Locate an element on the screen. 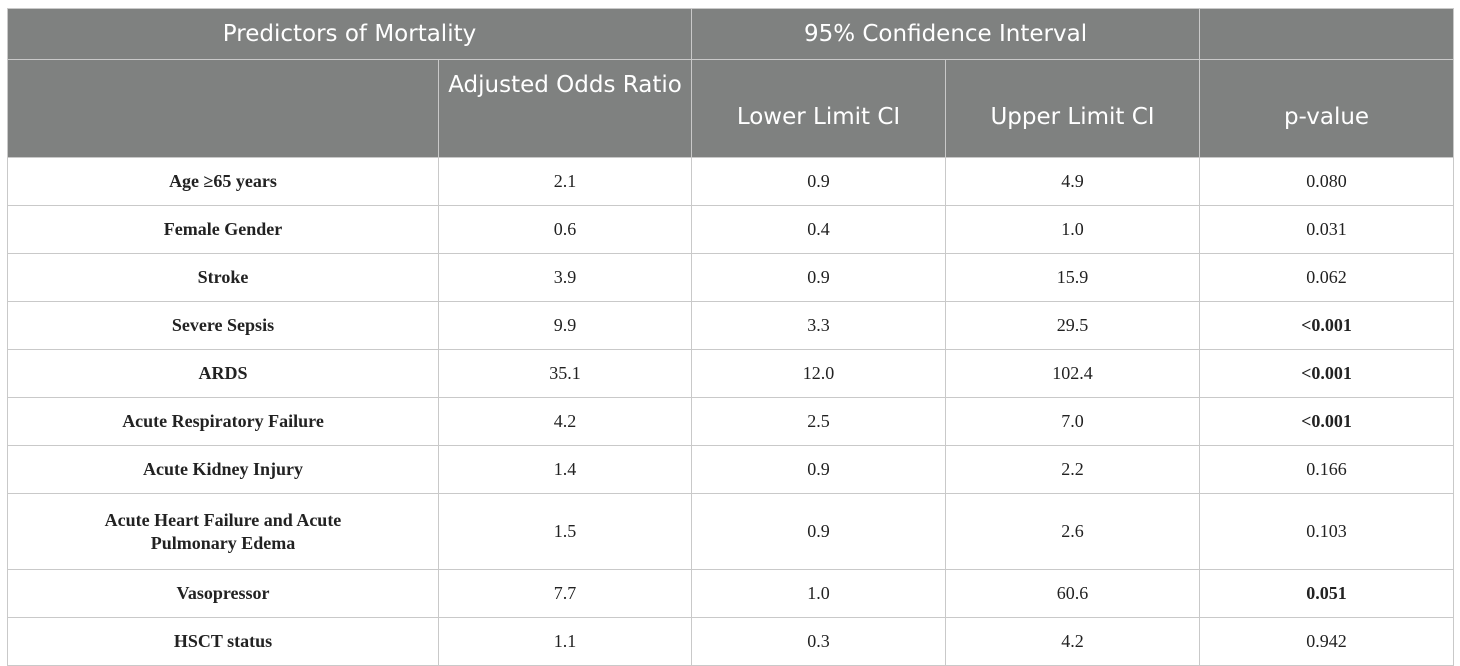 This screenshot has height=666, width=1460. table-row: Acute Respiratory Failure 4.2 2.5 7.0 <0.001 is located at coordinates (731, 421).